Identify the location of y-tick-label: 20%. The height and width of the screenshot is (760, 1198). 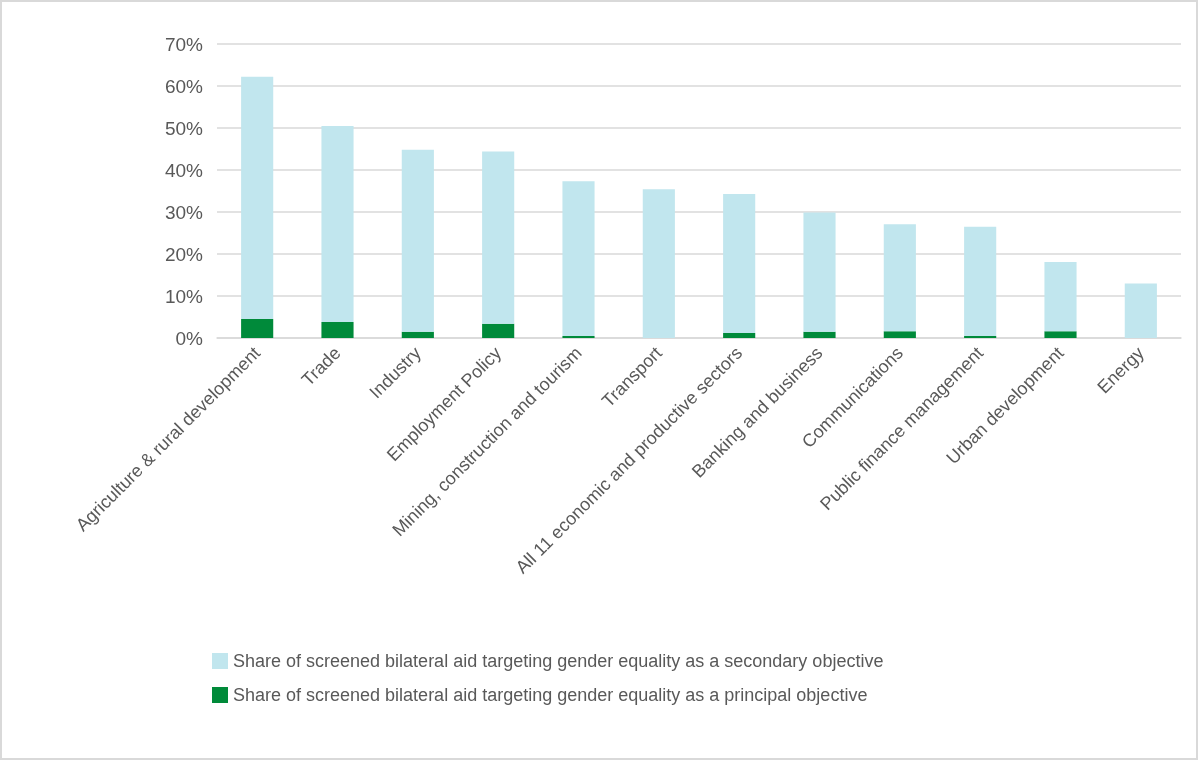
(184, 254).